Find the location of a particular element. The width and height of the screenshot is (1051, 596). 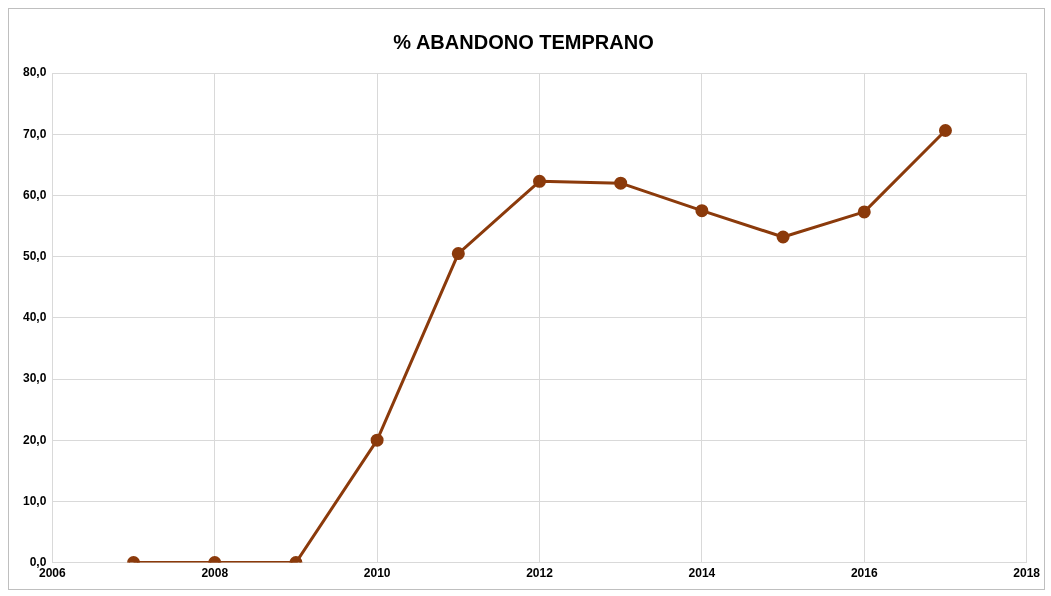

y-tick-label: 80,0 is located at coordinates (35, 72).